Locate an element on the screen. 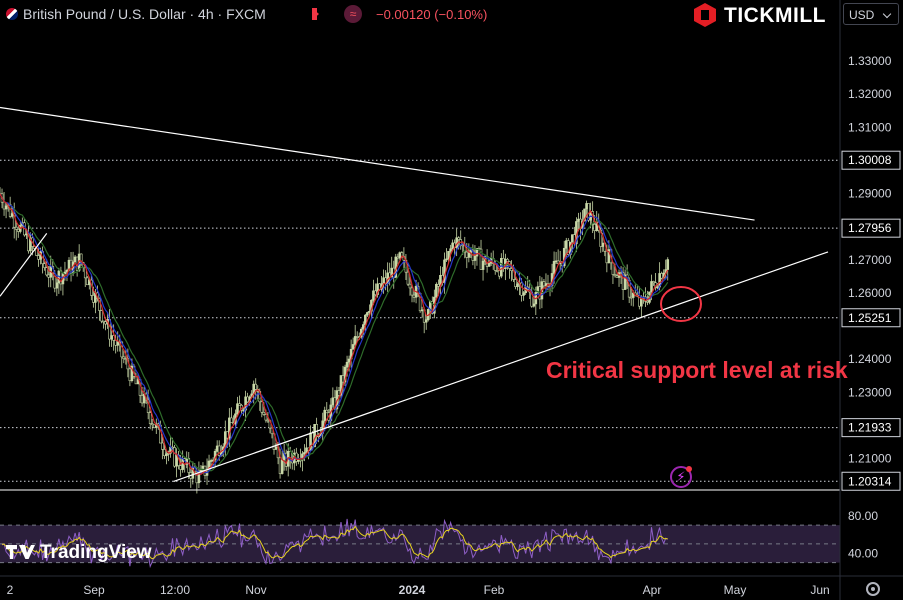 The image size is (903, 600). lightning-icon: ⚡ is located at coordinates (681, 477).